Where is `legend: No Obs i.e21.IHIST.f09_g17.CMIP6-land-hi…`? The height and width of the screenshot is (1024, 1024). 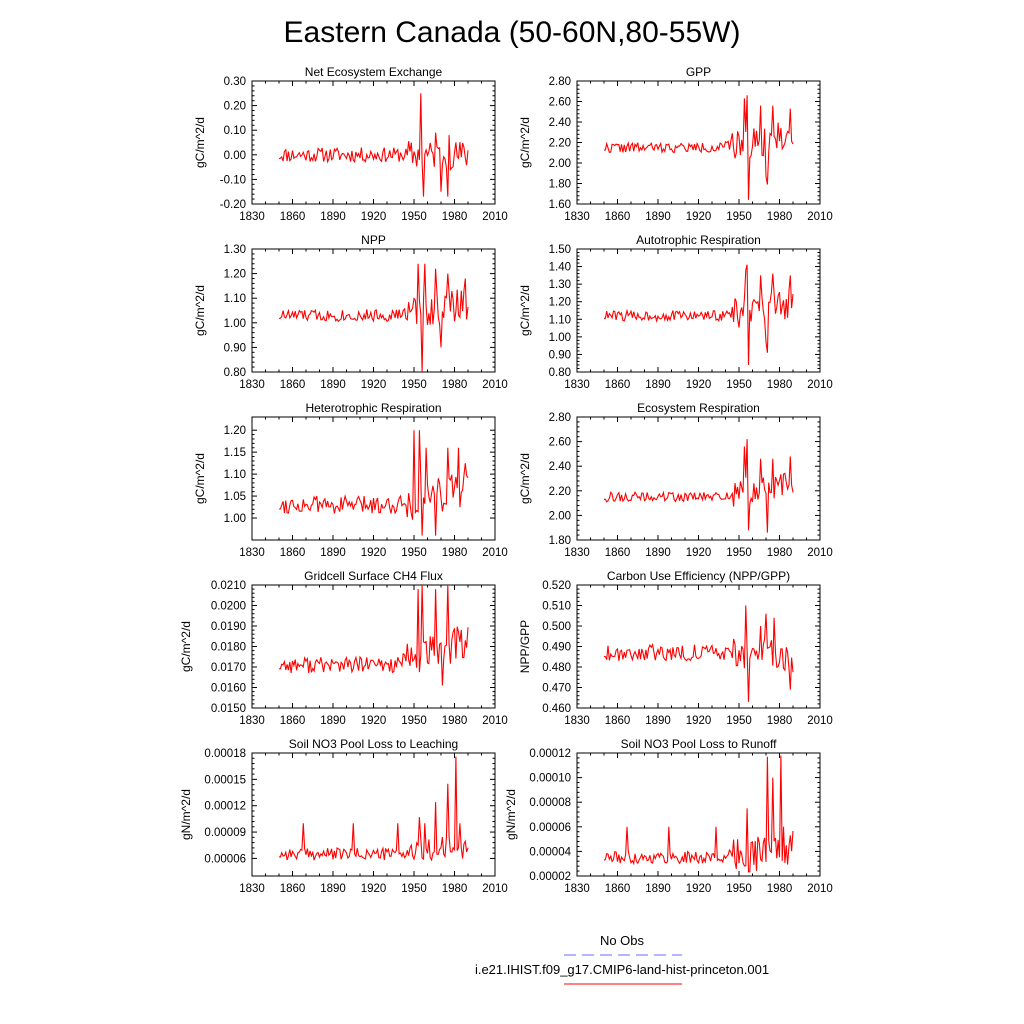
legend: No Obs i.e21.IHIST.f09_g17.CMIP6-land-hi… is located at coordinates (622, 959).